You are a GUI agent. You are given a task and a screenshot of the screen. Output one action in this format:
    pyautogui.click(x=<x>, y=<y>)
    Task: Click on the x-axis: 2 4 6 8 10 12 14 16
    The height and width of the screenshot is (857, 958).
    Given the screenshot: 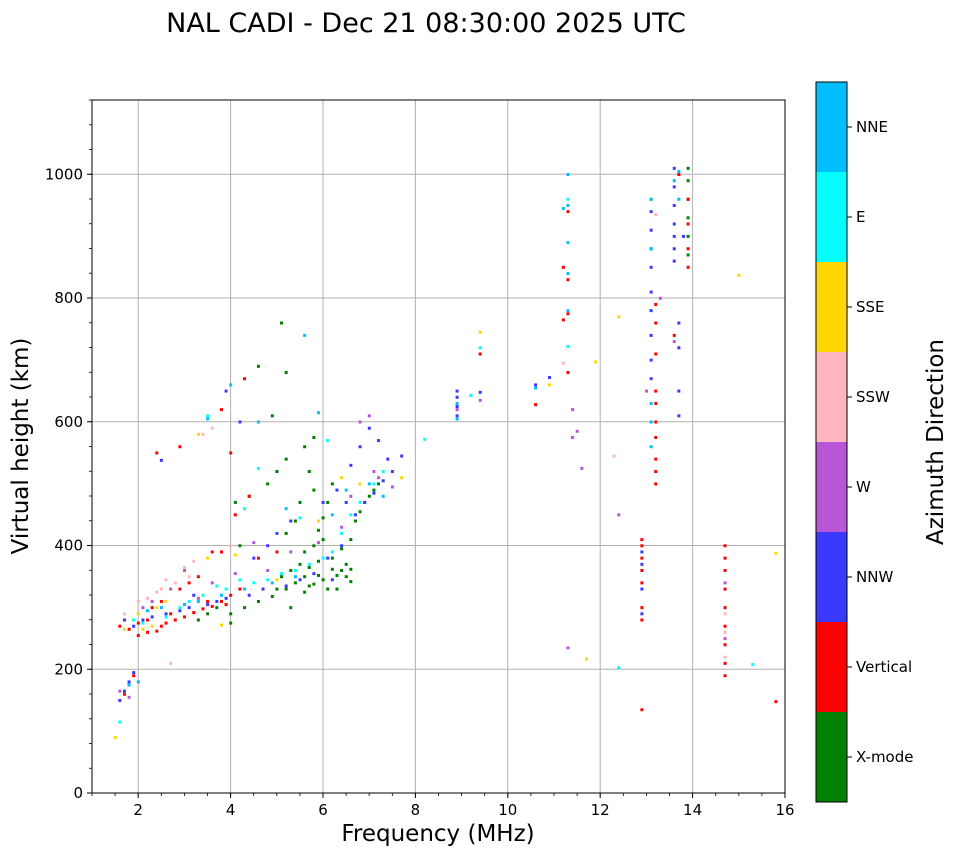 What is the action you would take?
    pyautogui.click(x=443, y=806)
    